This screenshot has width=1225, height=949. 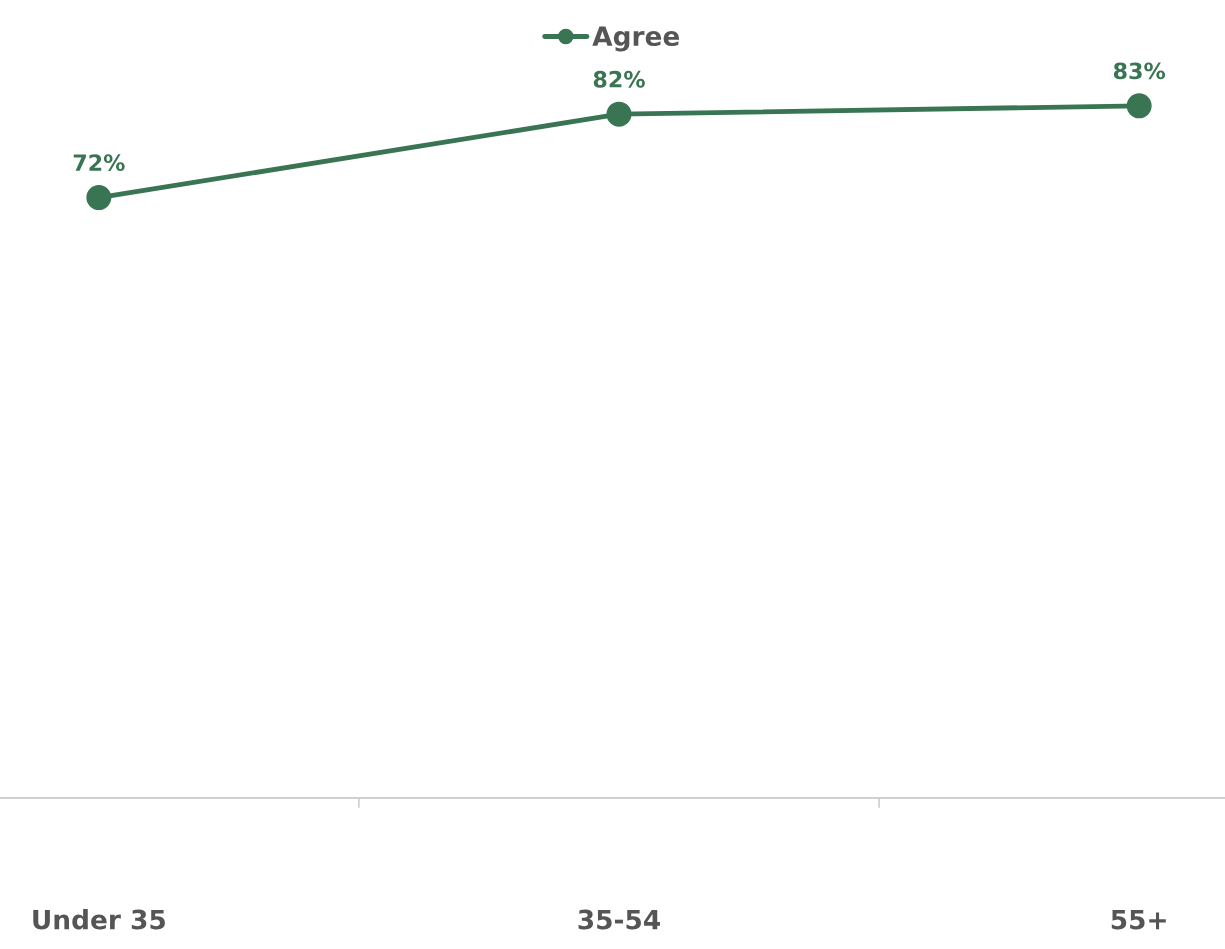 I want to click on x-tick-label: 35-54, so click(x=619, y=919).